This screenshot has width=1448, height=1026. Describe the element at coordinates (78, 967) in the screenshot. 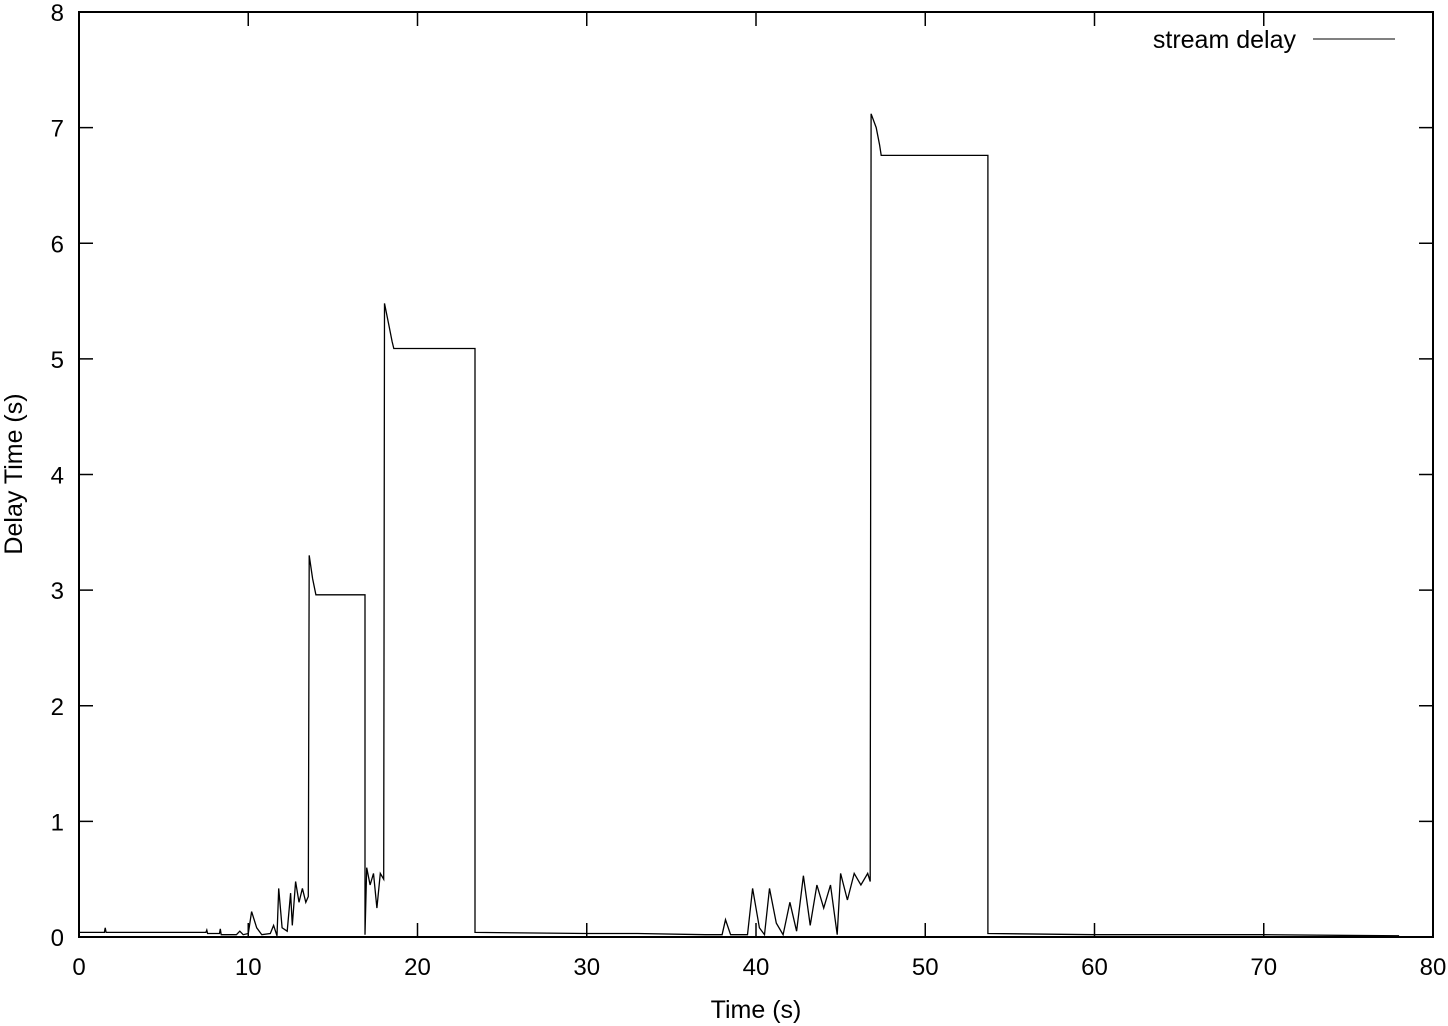

I see `x-tick-label-0: 0` at that location.